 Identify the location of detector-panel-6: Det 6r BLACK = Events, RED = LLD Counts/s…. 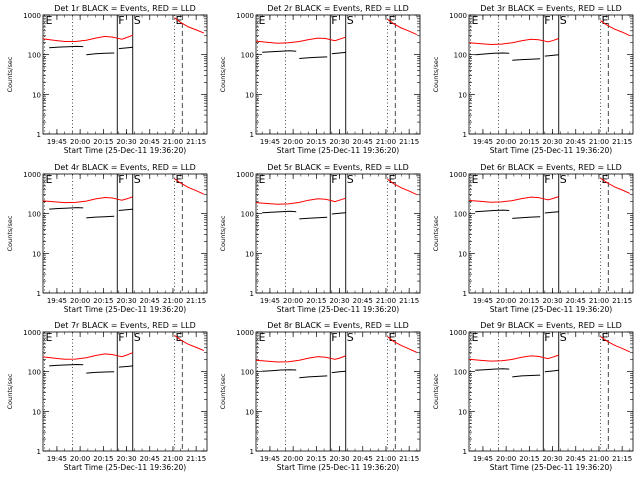
(533, 238).